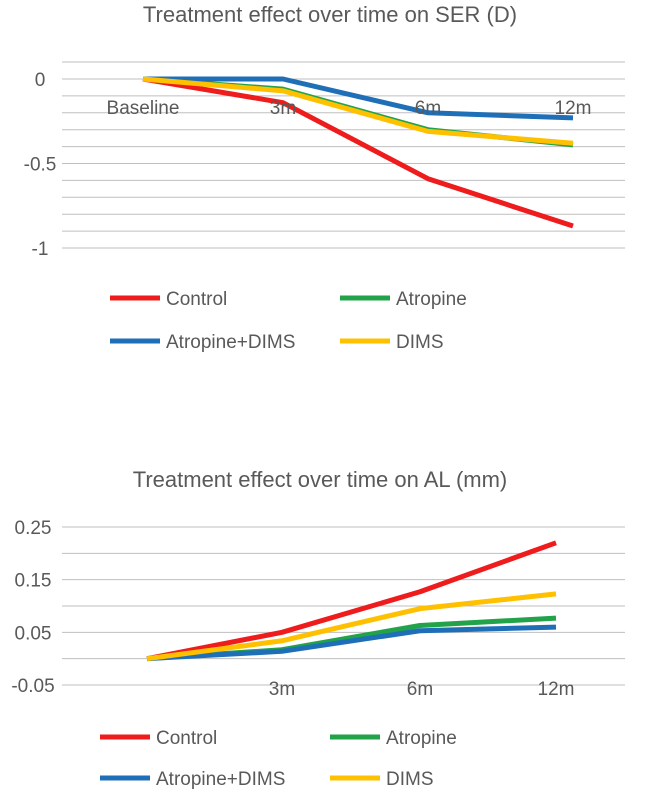 The width and height of the screenshot is (650, 792). I want to click on y-tick-label: 0.25, so click(33, 528).